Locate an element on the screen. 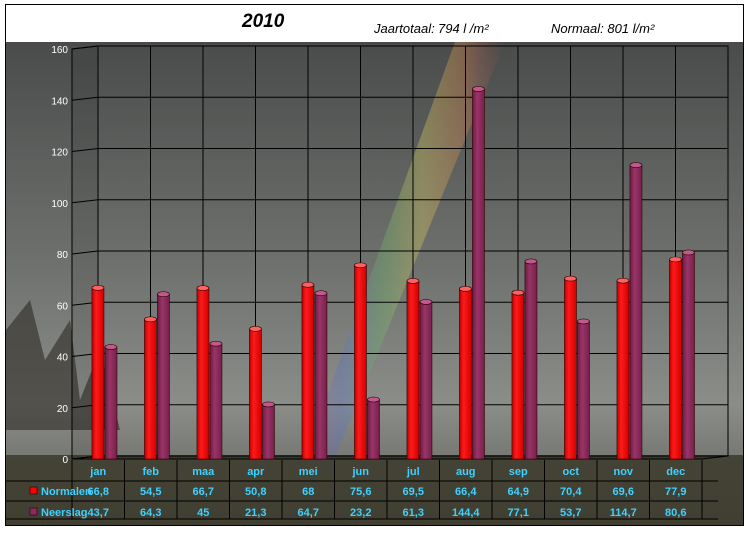 This screenshot has height=533, width=748. data-label: 66,4 is located at coordinates (466, 492).